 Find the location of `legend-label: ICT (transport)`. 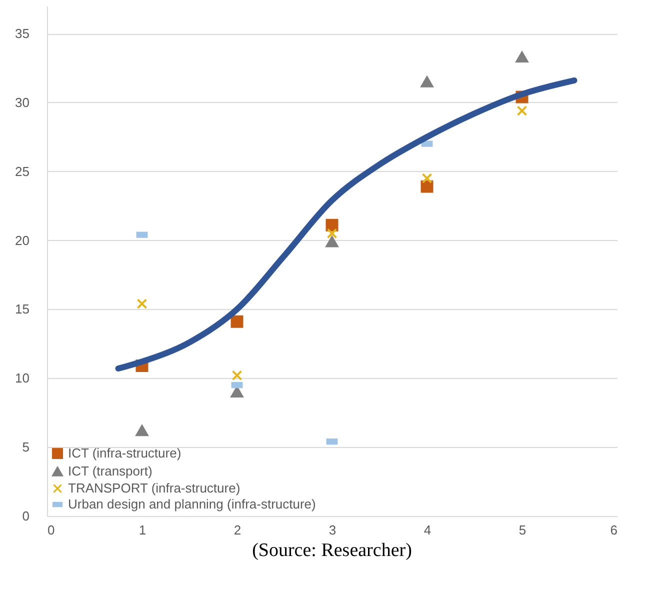

legend-label: ICT (transport) is located at coordinates (110, 471).